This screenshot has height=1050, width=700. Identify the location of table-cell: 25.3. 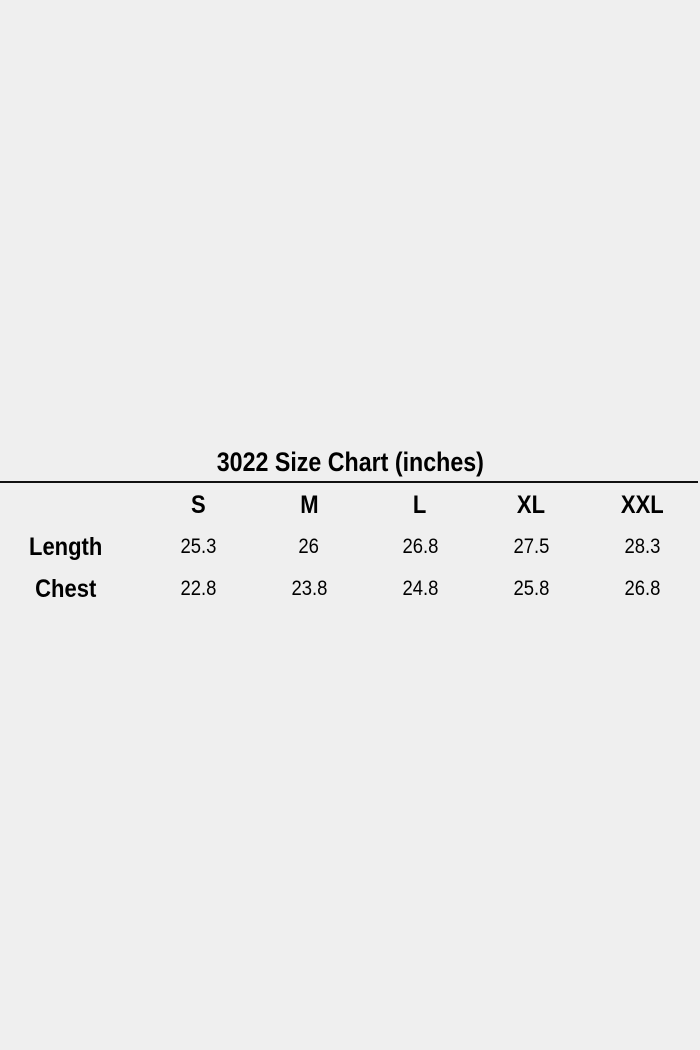
(198, 547).